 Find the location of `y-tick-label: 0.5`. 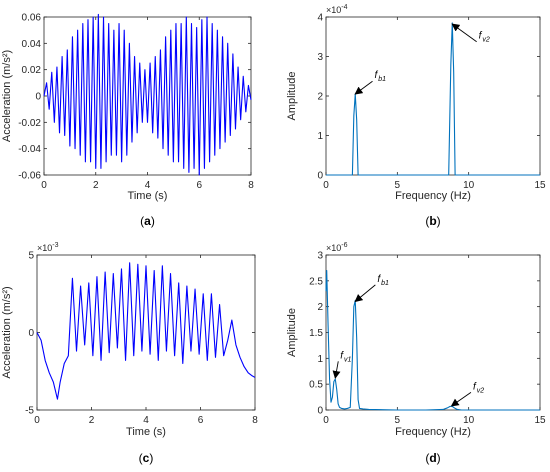

y-tick-label: 0.5 is located at coordinates (316, 385).